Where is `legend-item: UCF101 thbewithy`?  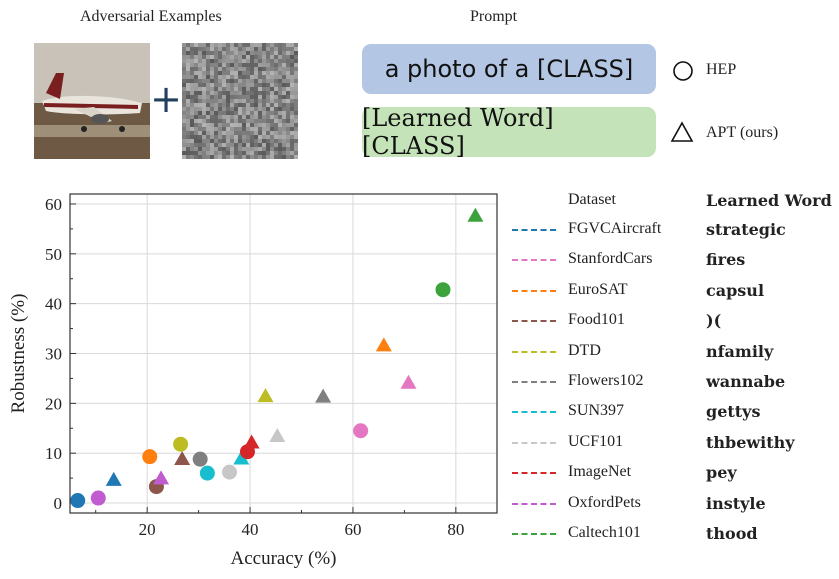 legend-item: UCF101 thbewithy is located at coordinates (675, 443).